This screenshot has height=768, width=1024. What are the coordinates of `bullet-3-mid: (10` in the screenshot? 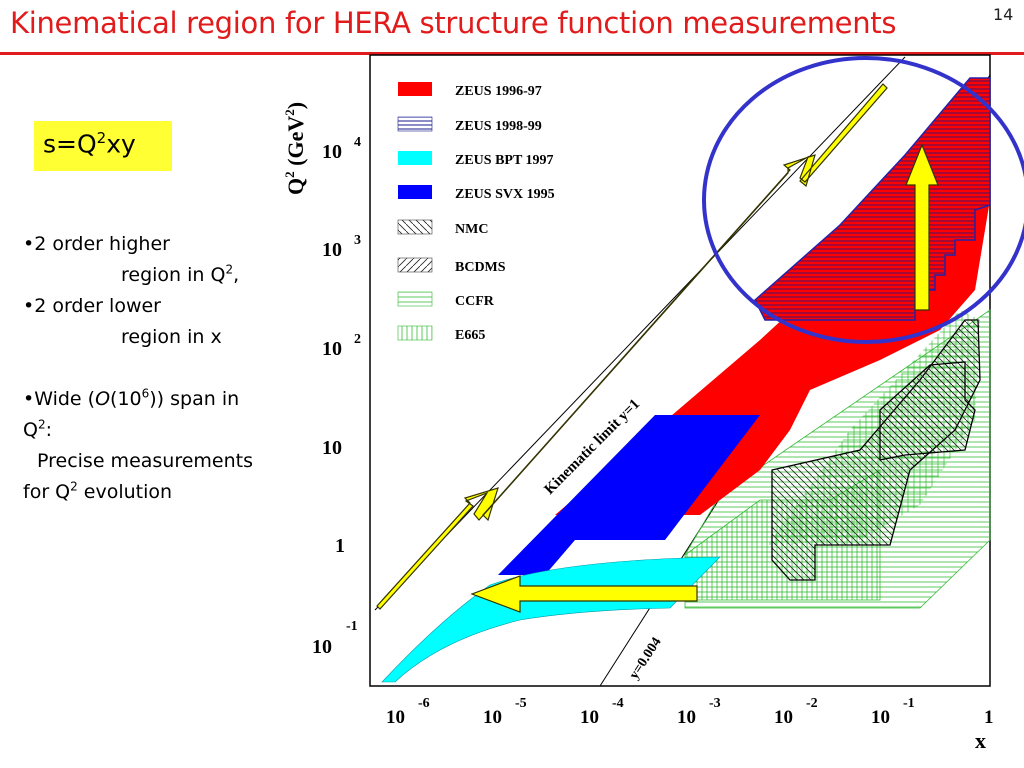 It's located at (126, 399).